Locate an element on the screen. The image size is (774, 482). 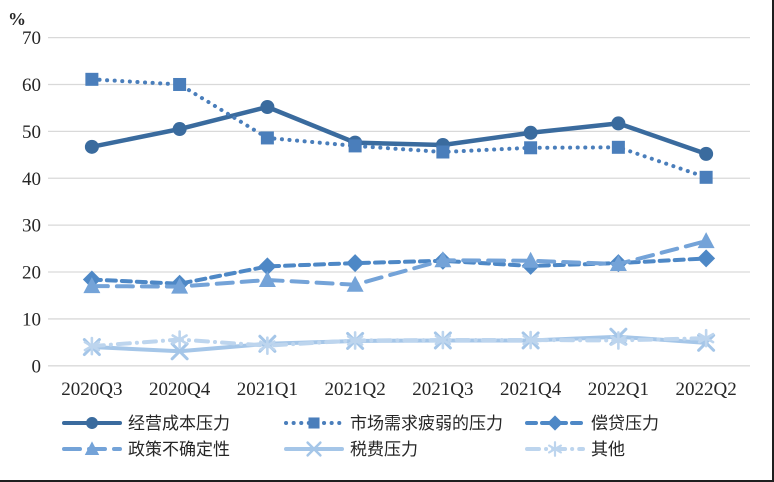
x-tick-label-2021Q3: 2021Q3 is located at coordinates (442, 389).